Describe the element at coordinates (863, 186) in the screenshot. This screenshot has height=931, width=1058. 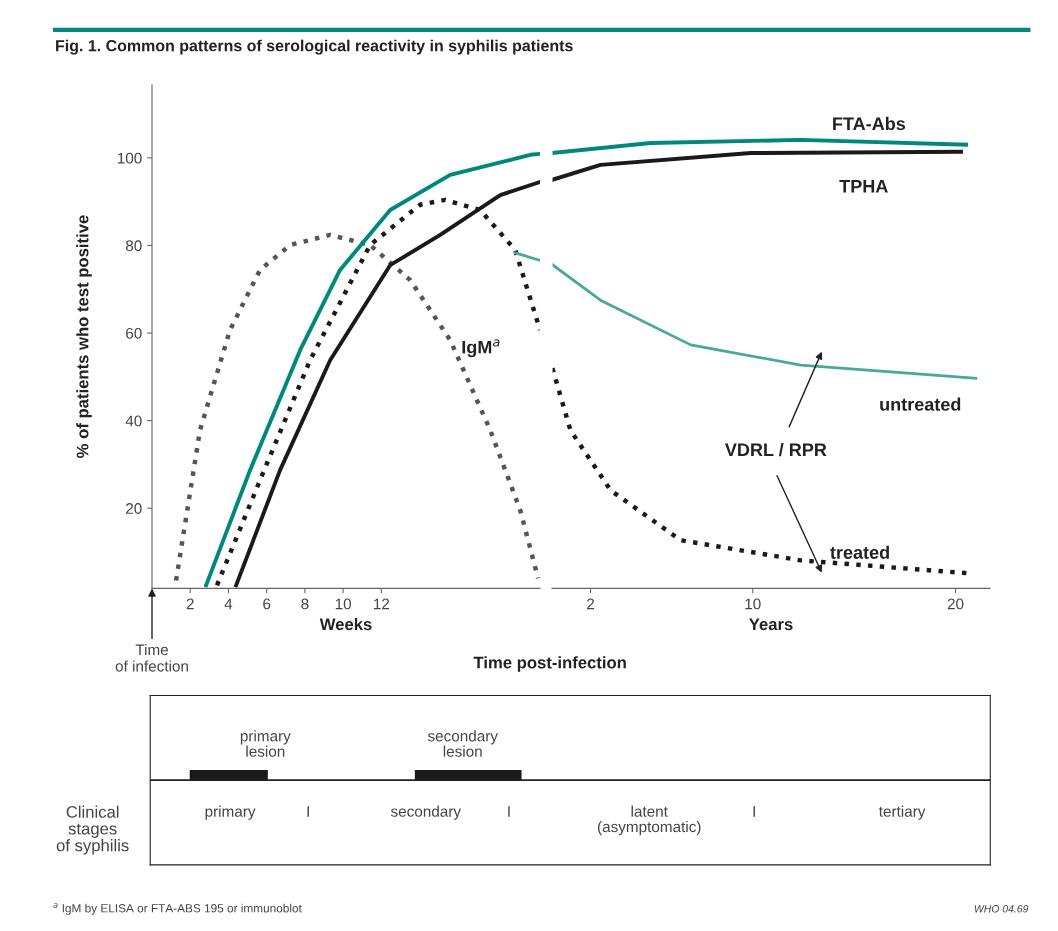
I see `series-label: TPHA` at that location.